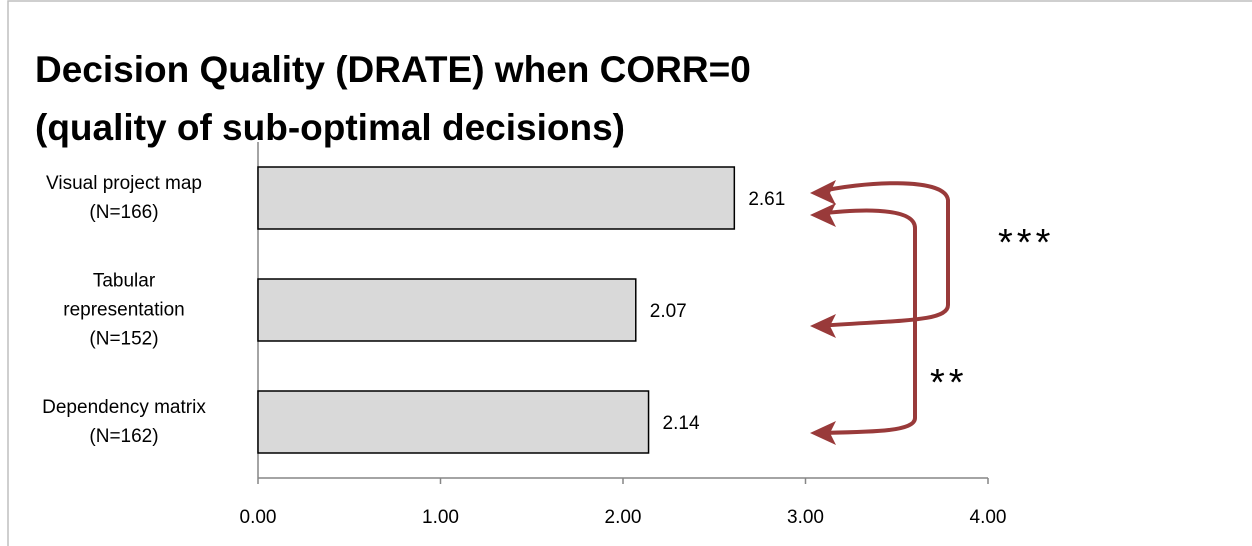 The width and height of the screenshot is (1252, 546). What do you see at coordinates (988, 517) in the screenshot?
I see `x-tick-label: 4.00` at bounding box center [988, 517].